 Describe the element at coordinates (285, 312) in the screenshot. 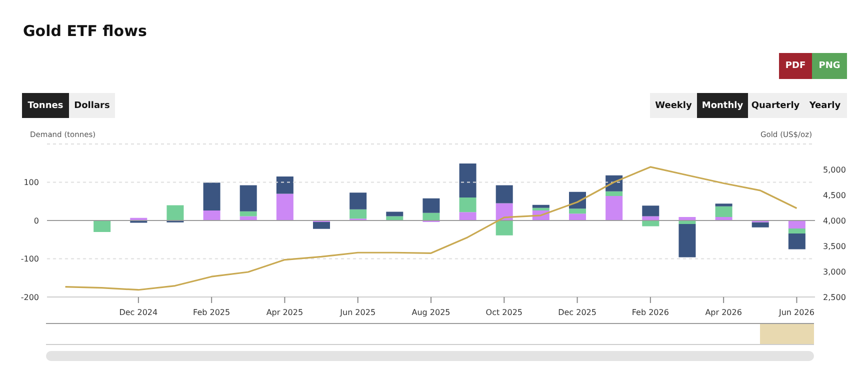

I see `x-tick-label: Apr 2025` at that location.